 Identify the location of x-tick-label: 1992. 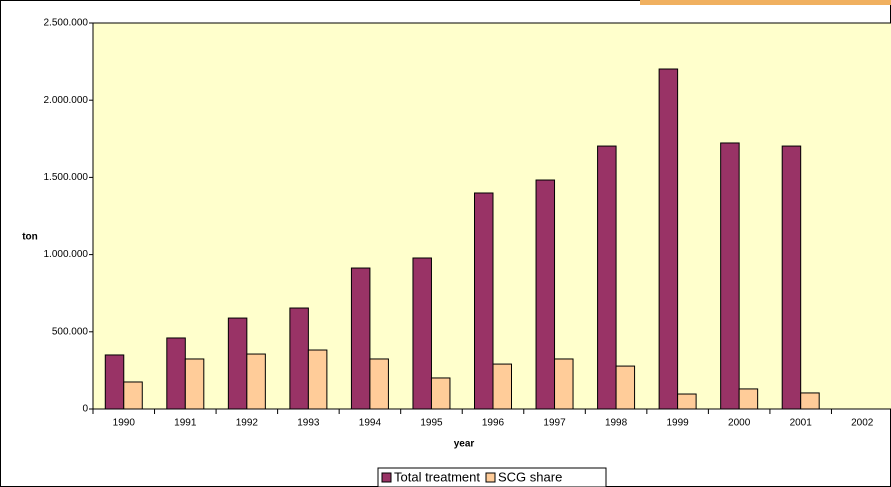
(247, 423).